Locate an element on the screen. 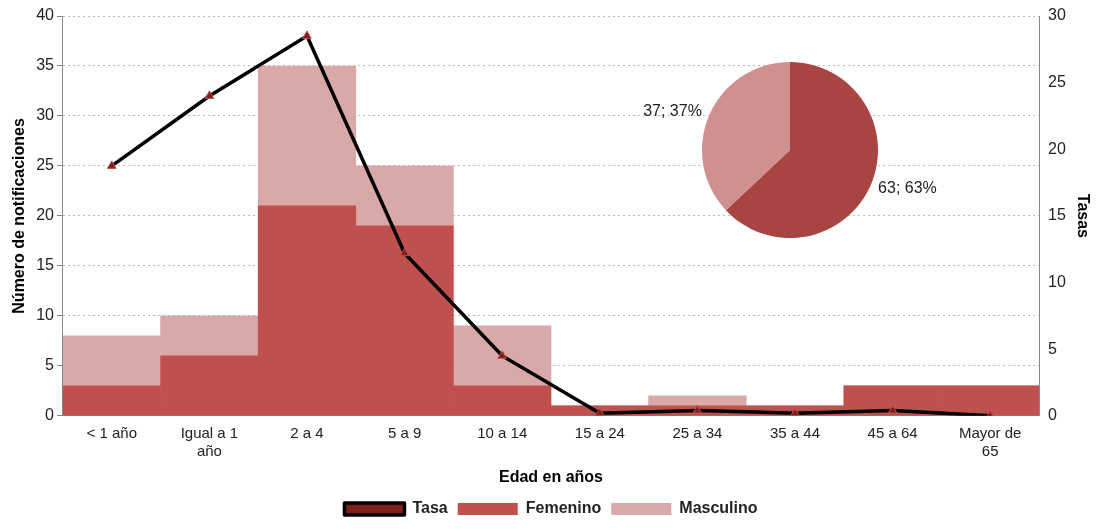  x-tick-label: Igual a 1 año is located at coordinates (209, 441).